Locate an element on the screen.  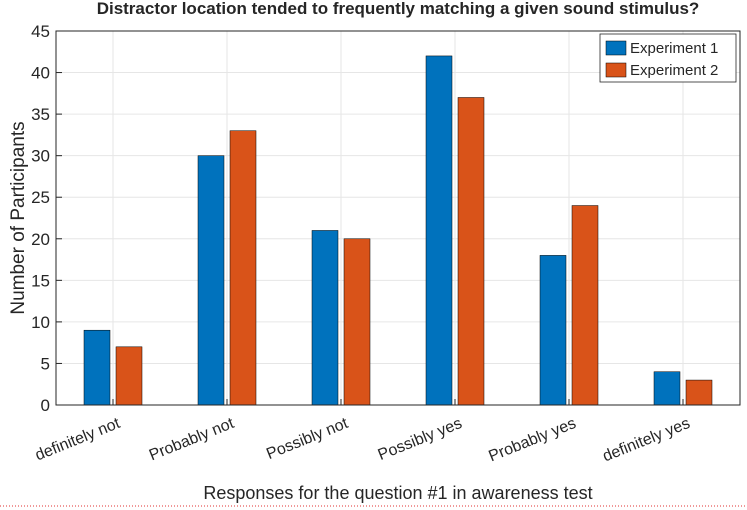
y-tick-label: 25 is located at coordinates (40, 197).